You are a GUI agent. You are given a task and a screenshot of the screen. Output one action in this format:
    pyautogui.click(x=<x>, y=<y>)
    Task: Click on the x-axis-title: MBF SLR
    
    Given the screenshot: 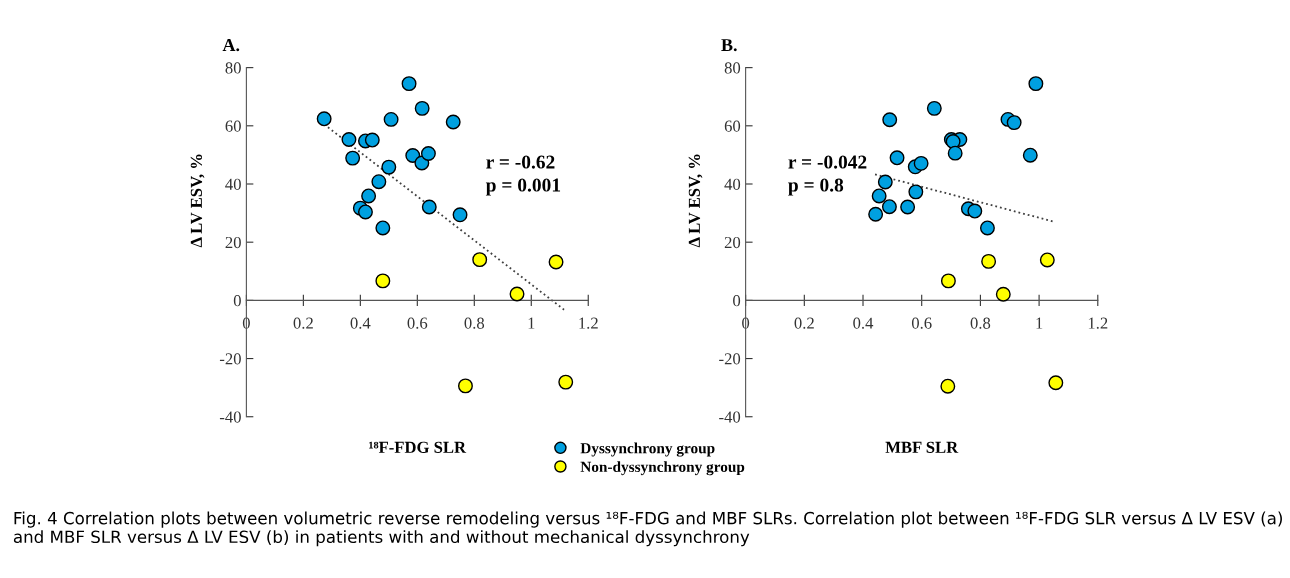 What is the action you would take?
    pyautogui.click(x=922, y=447)
    